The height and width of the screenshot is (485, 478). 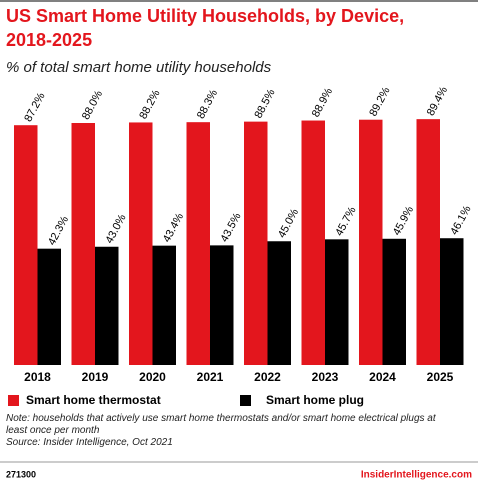 What do you see at coordinates (58, 230) in the screenshot?
I see `value-label: 42.3%` at bounding box center [58, 230].